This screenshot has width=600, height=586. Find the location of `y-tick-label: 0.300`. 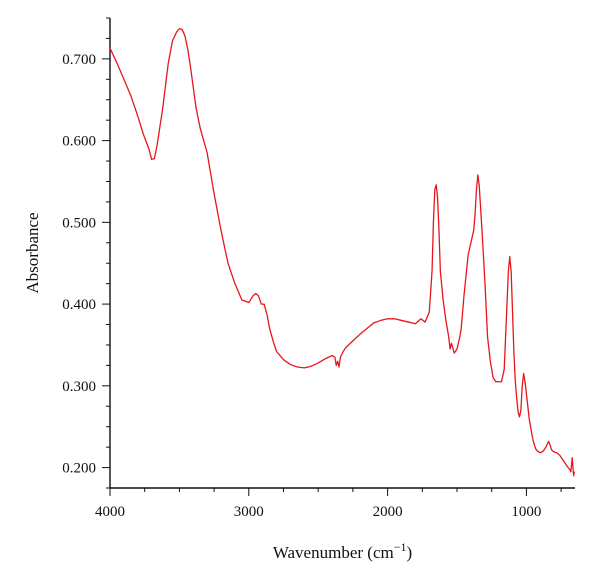

y-tick-label: 0.300 is located at coordinates (79, 387).